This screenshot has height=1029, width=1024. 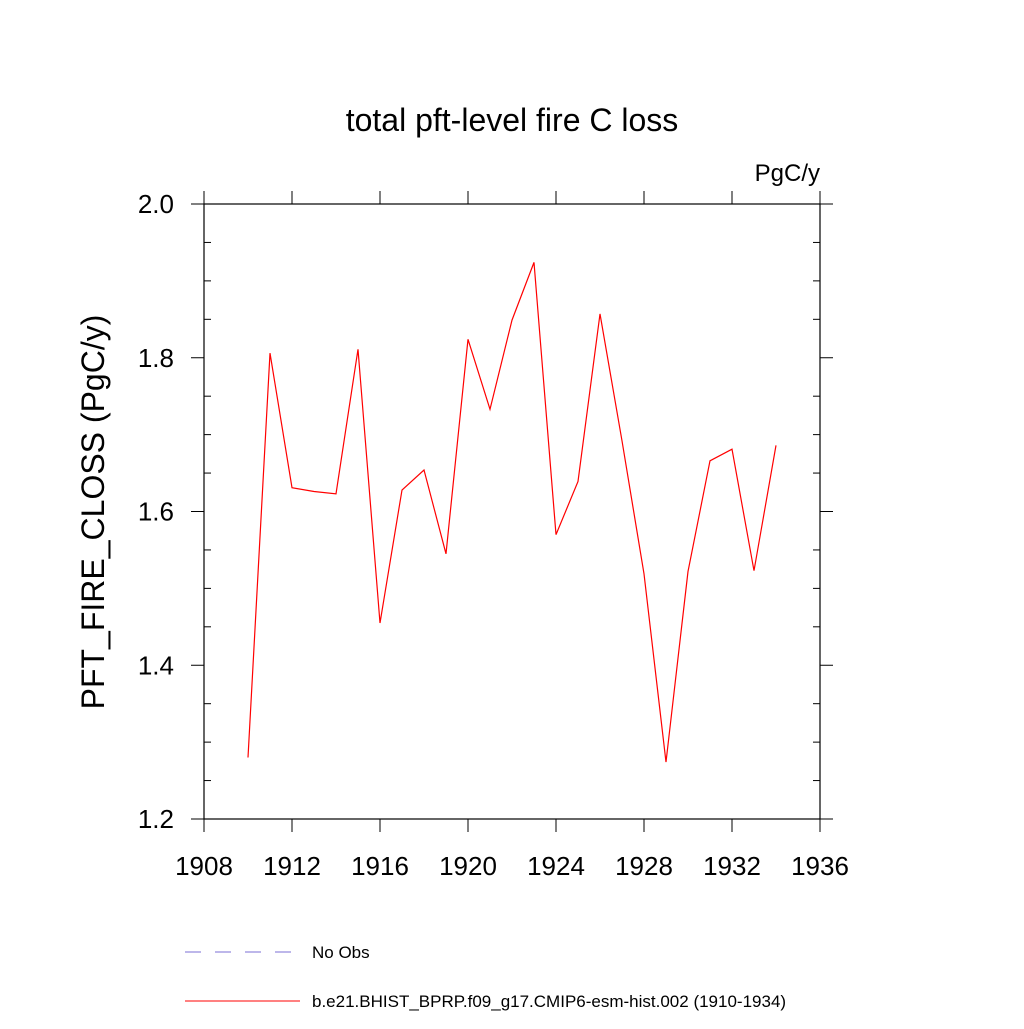 What do you see at coordinates (156, 358) in the screenshot?
I see `y-tick-label: 1.8` at bounding box center [156, 358].